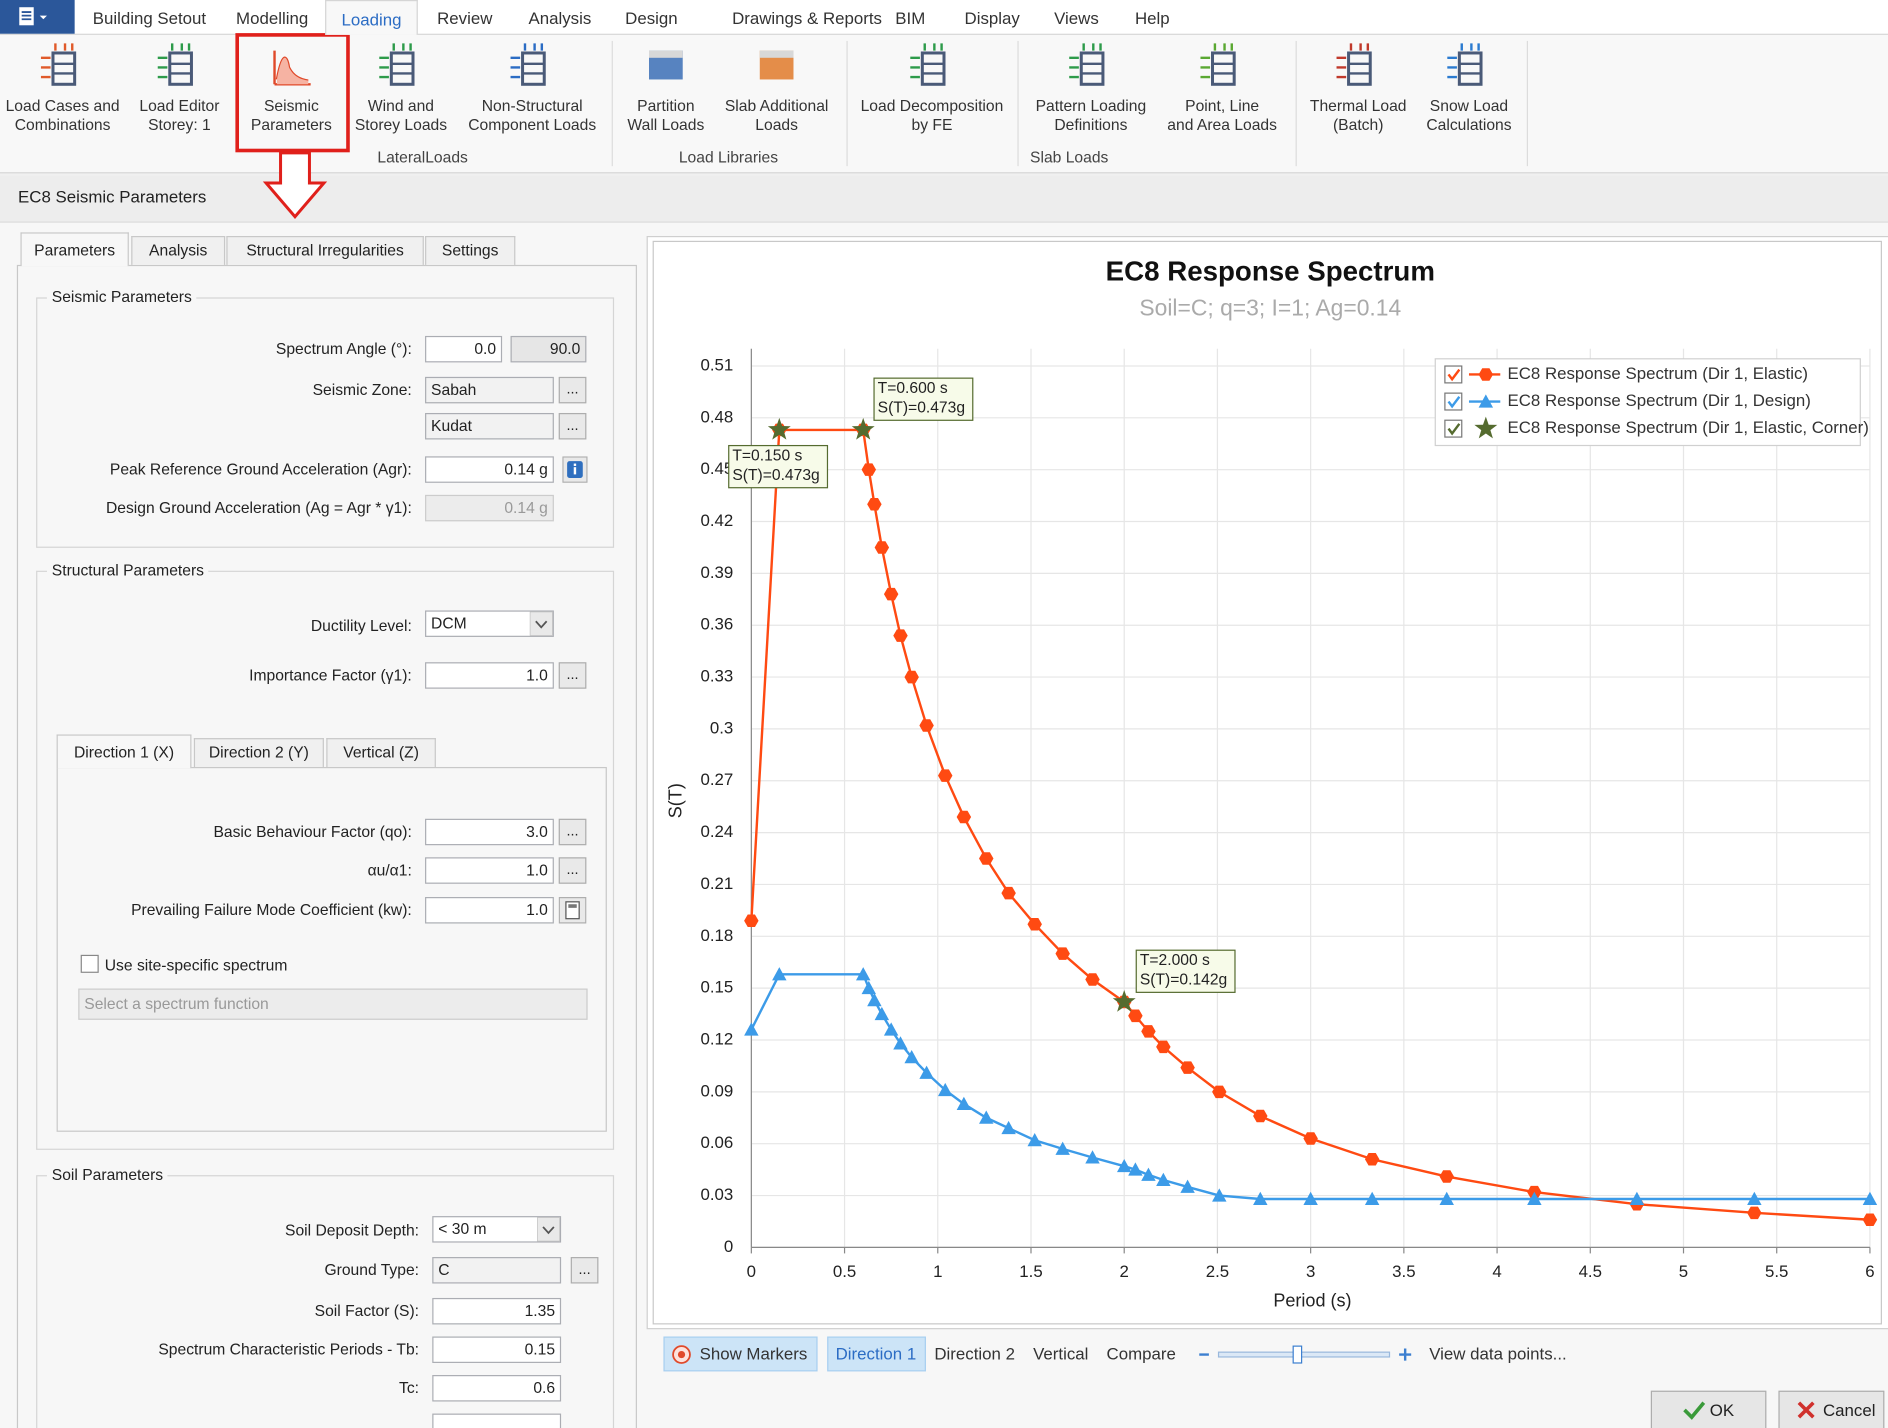  I want to click on view-button: Vertical, so click(1061, 1353).